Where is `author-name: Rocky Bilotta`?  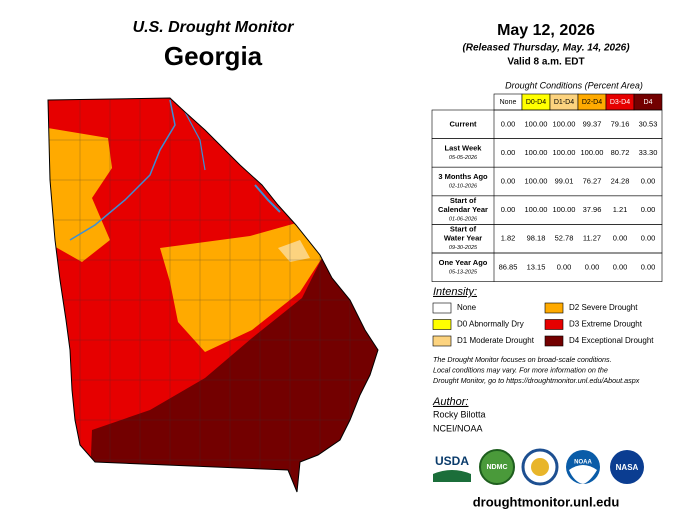 author-name: Rocky Bilotta is located at coordinates (459, 414).